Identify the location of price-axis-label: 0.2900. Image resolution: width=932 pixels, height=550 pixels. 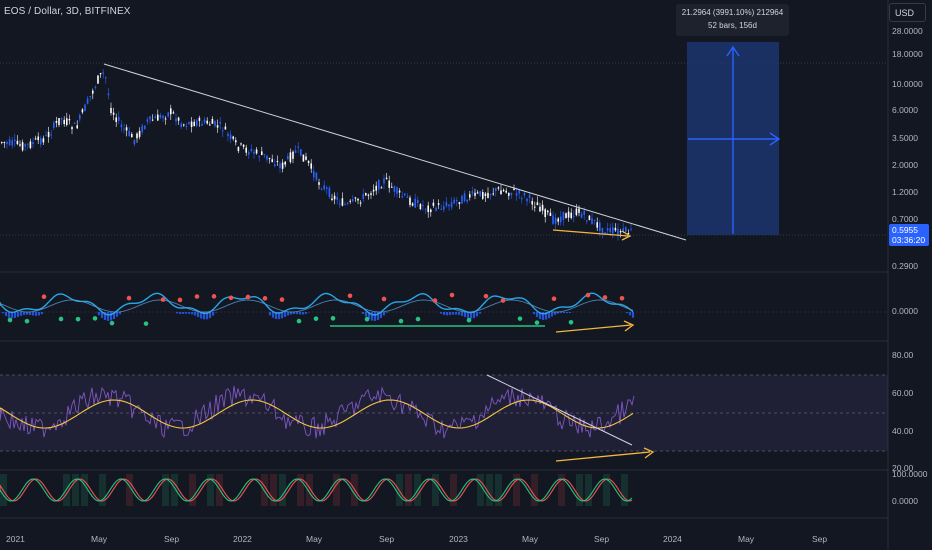
(905, 266).